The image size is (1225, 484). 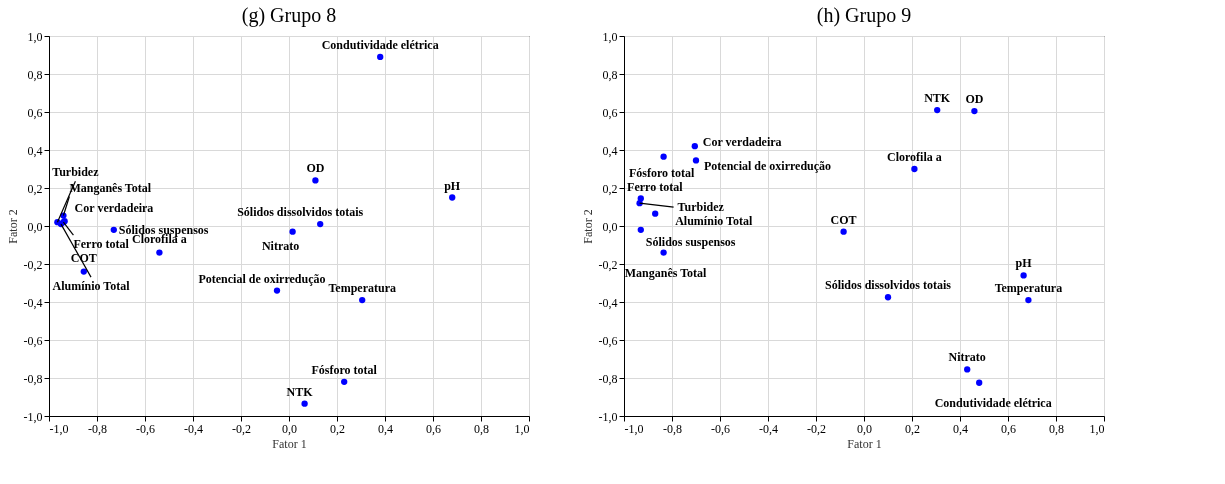 I want to click on y-tick-label: 0,6, so click(x=610, y=112).